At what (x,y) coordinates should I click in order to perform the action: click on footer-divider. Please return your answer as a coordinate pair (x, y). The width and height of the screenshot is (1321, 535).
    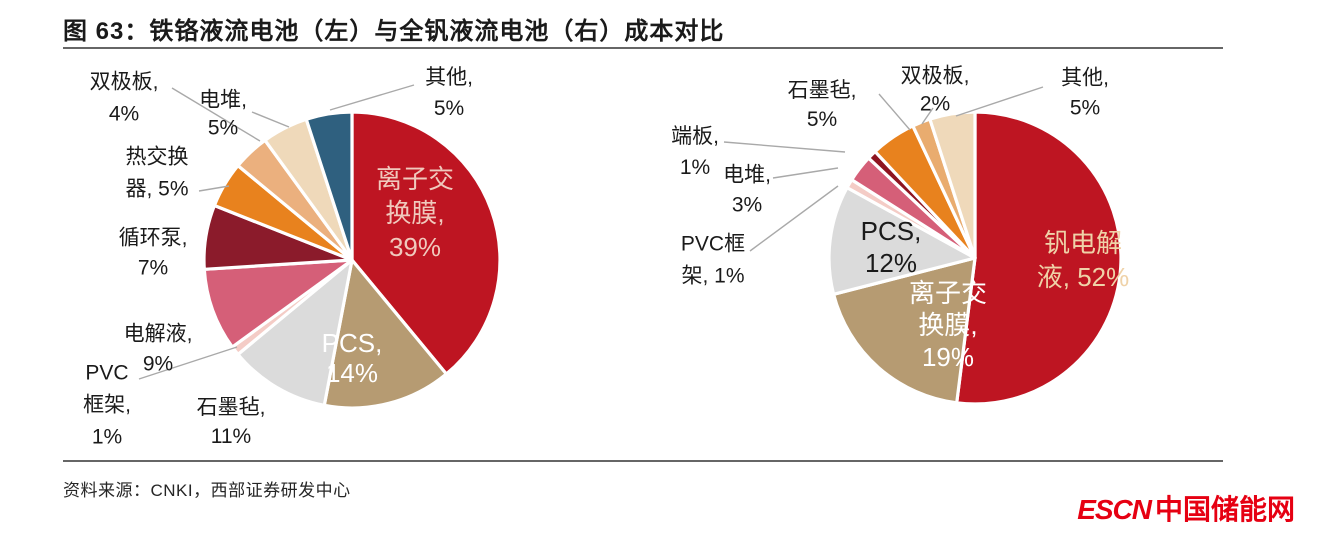
    Looking at the image, I should click on (643, 461).